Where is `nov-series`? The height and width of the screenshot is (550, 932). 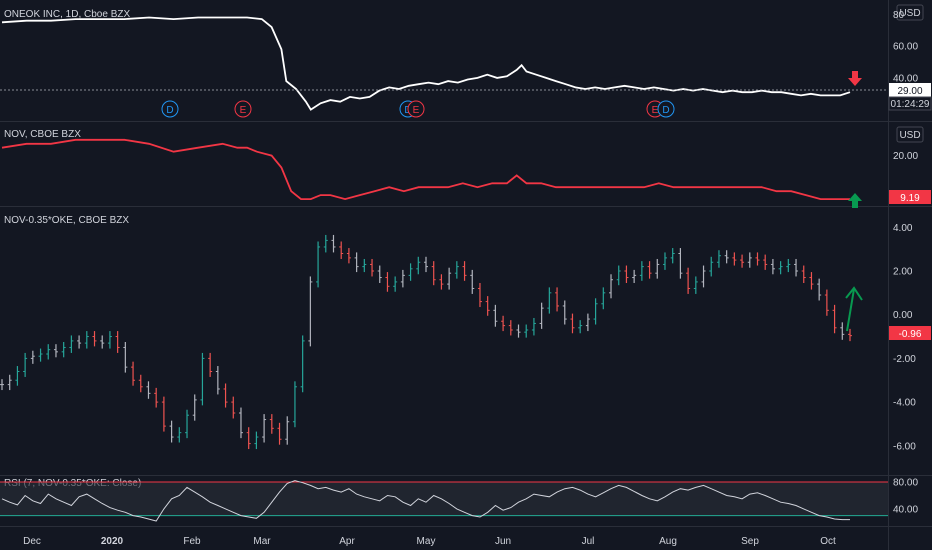 nov-series is located at coordinates (425, 169).